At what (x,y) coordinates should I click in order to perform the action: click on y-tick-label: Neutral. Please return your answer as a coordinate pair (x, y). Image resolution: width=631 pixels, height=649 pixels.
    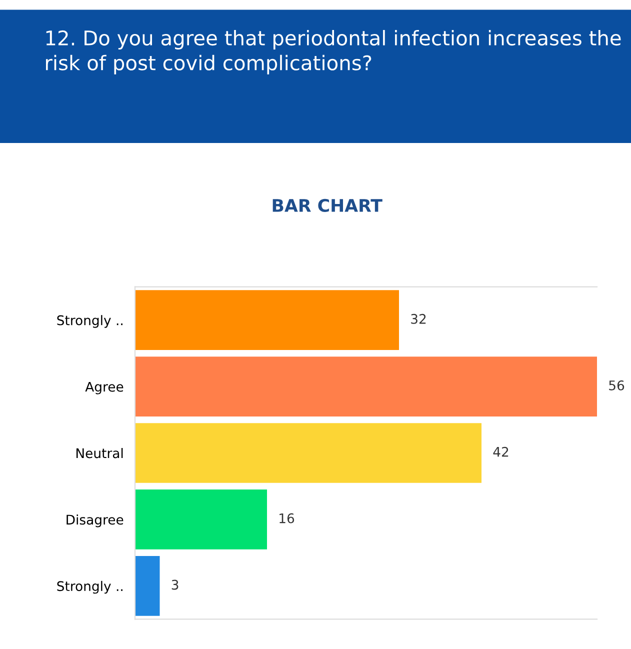
    Looking at the image, I should click on (99, 453).